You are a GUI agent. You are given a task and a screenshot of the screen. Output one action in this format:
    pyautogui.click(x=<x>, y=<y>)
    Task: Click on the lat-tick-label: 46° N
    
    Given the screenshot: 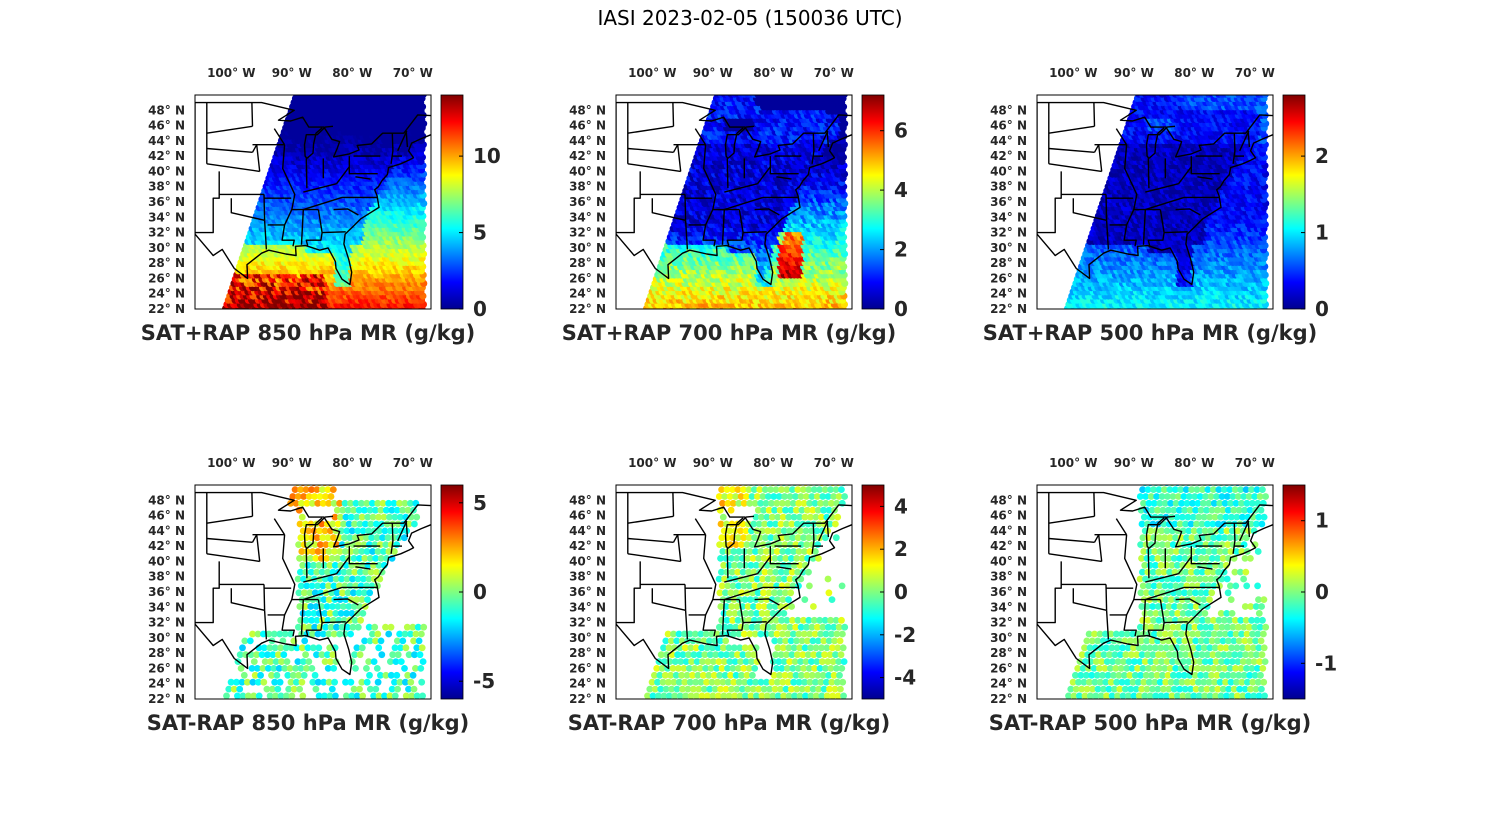 What is the action you would take?
    pyautogui.click(x=166, y=126)
    